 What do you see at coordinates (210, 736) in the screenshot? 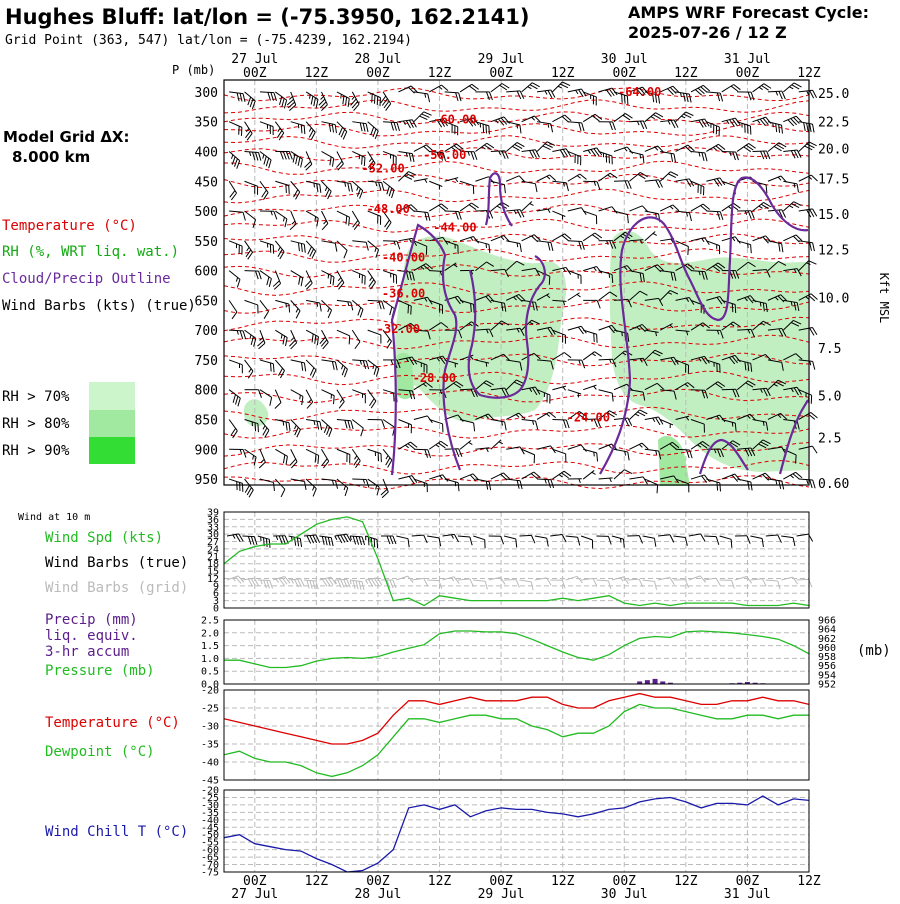
I see `temperature-ticks: -20-25-30-35-40-45` at bounding box center [210, 736].